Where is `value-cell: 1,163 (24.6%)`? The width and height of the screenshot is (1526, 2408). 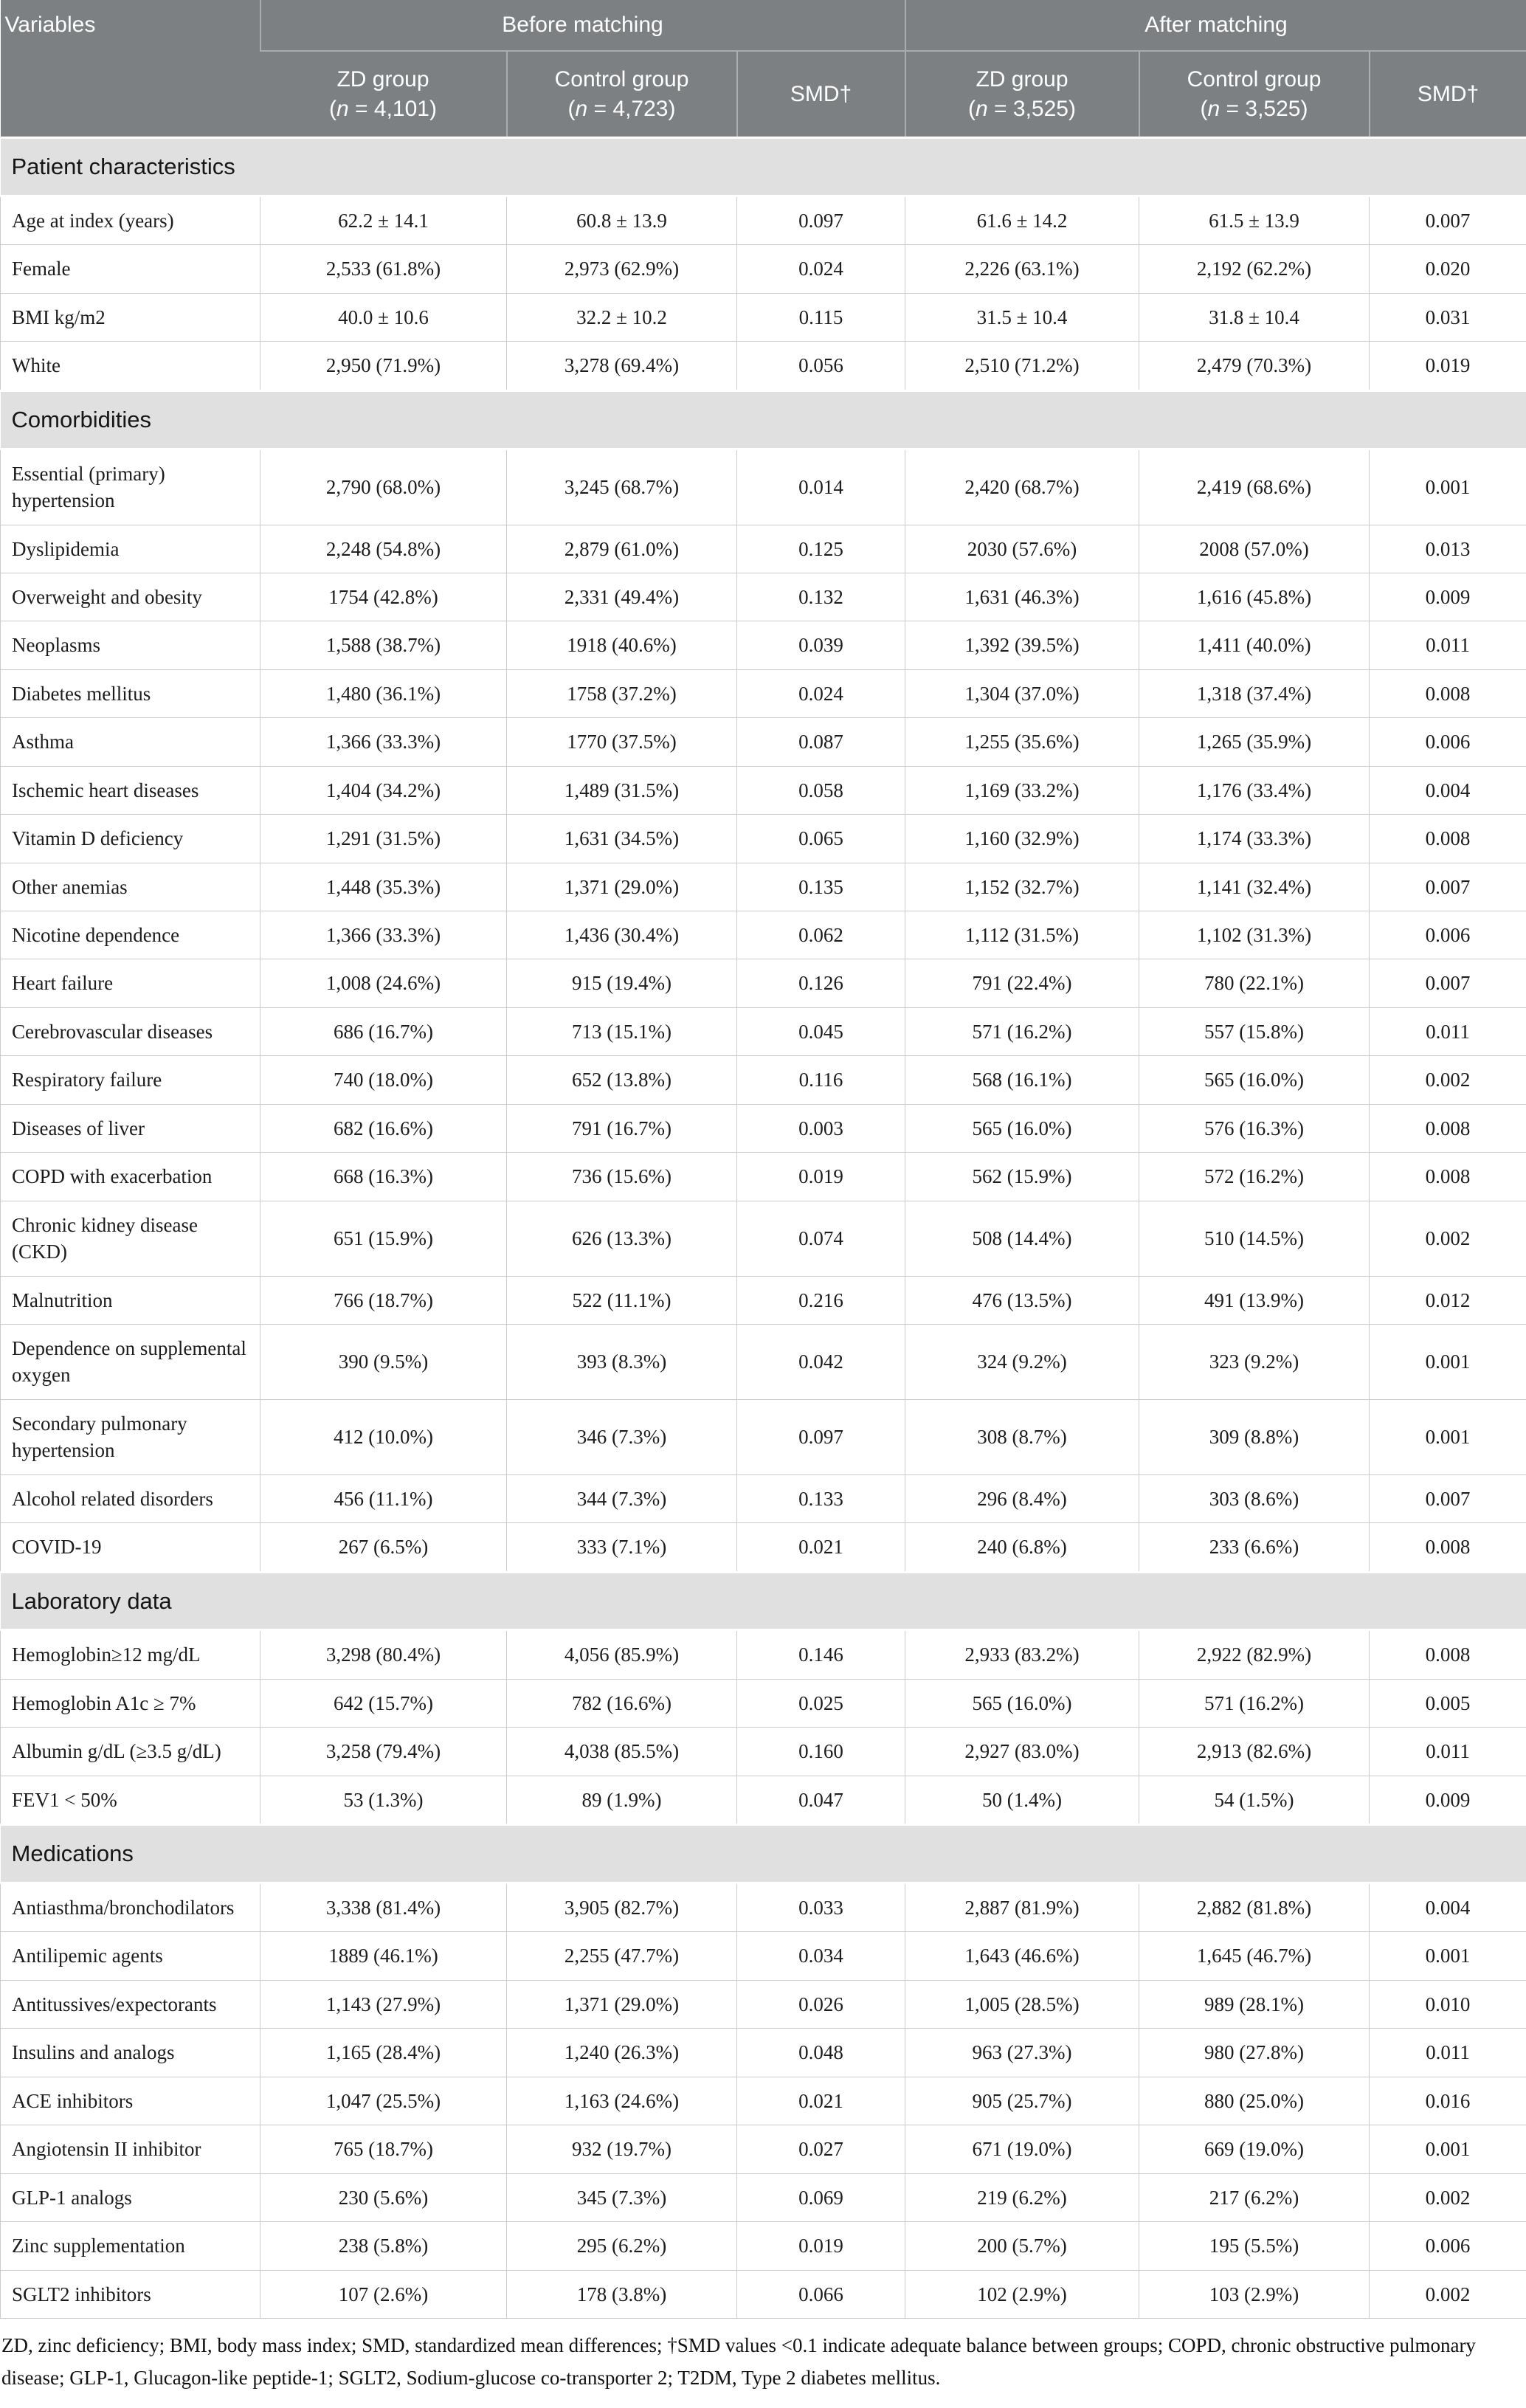 value-cell: 1,163 (24.6%) is located at coordinates (622, 2101).